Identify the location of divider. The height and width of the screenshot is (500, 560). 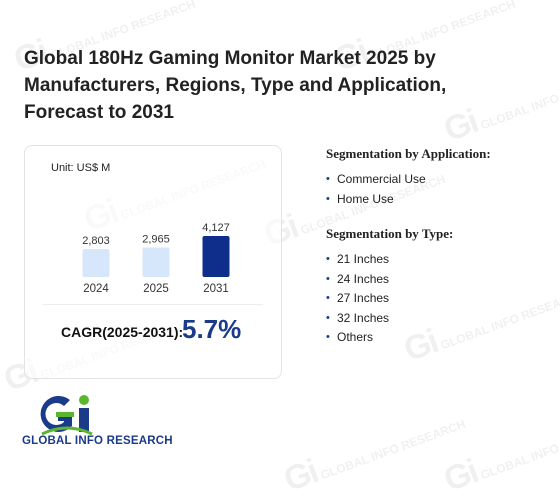
(153, 304).